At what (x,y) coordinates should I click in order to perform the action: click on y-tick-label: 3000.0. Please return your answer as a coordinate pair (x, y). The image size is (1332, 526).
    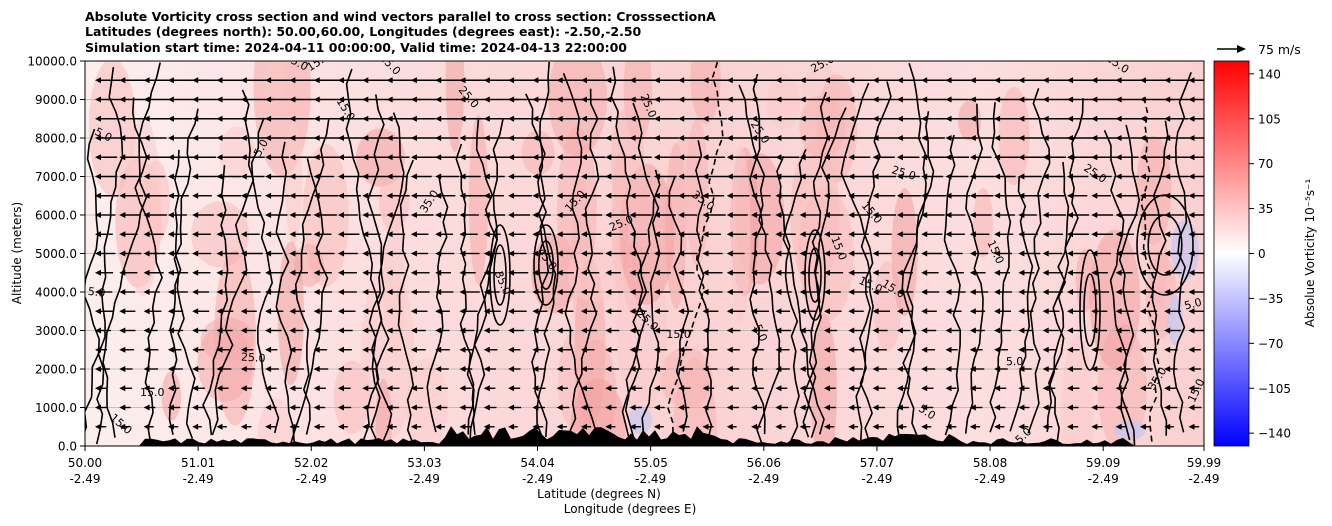
    Looking at the image, I should click on (56, 331).